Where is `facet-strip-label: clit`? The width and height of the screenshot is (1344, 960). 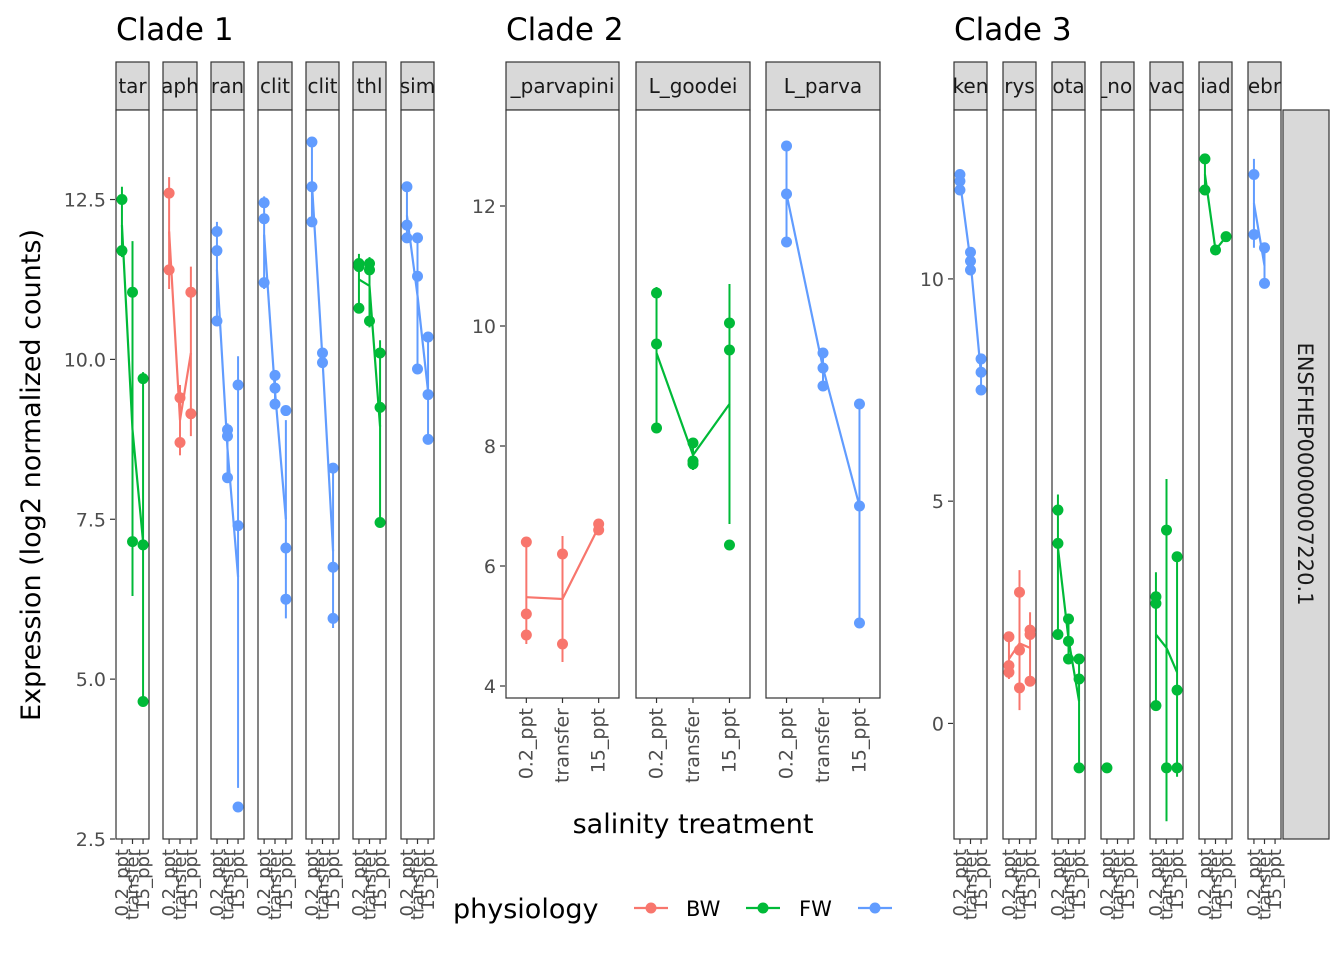 facet-strip-label: clit is located at coordinates (275, 86).